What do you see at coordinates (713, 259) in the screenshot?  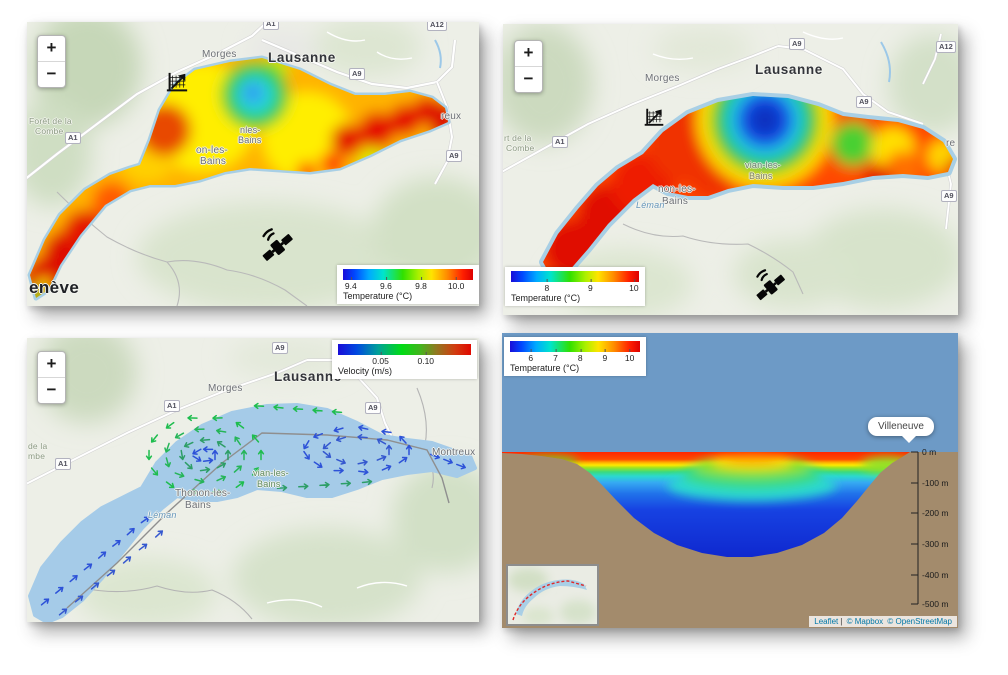 I see `admin-borders` at bounding box center [713, 259].